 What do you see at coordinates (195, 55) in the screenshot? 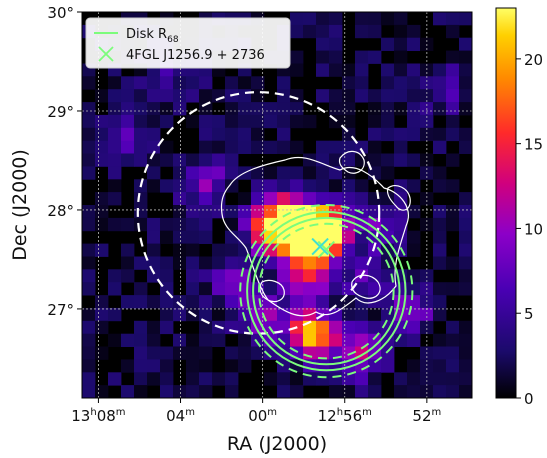
I see `legend-source-label: 4FGL J1256.9 + 2736` at bounding box center [195, 55].